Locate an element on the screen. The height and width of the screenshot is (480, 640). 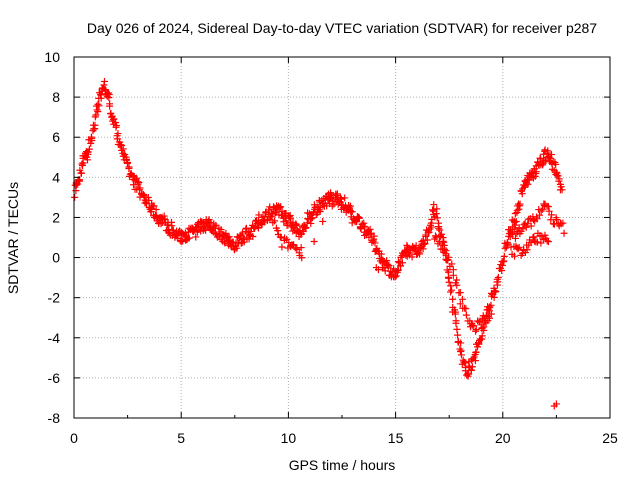
y-tick-label: -2 is located at coordinates (54, 298).